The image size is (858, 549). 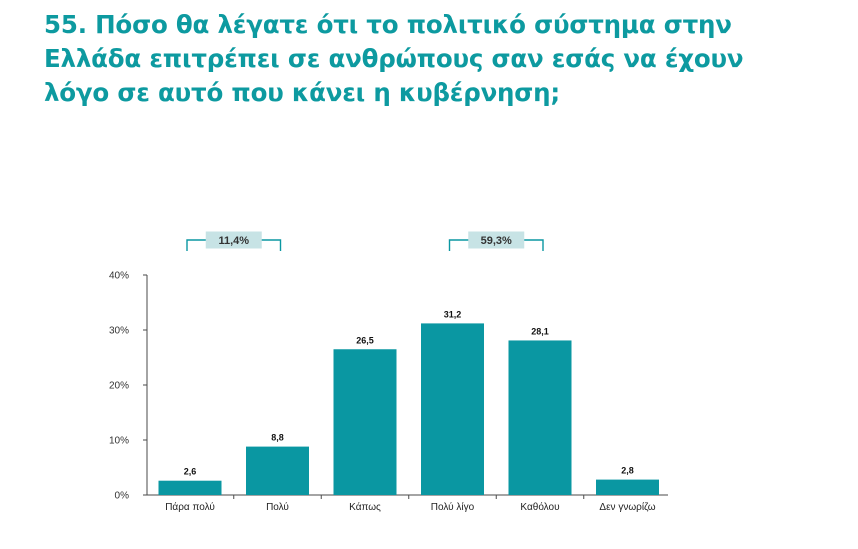 I want to click on y-tick-label: 0%, so click(x=122, y=496).